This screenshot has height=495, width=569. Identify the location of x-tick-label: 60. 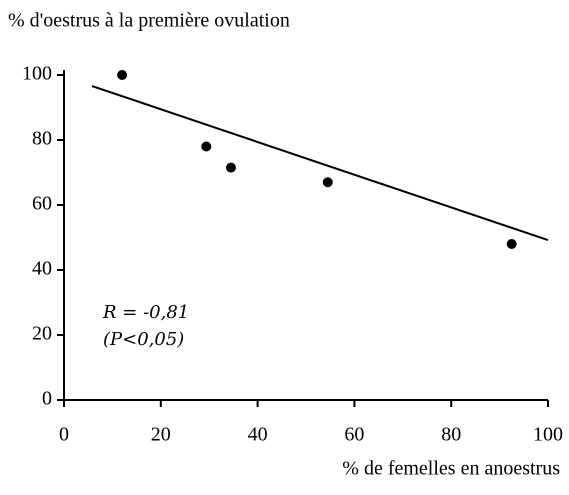
(354, 435).